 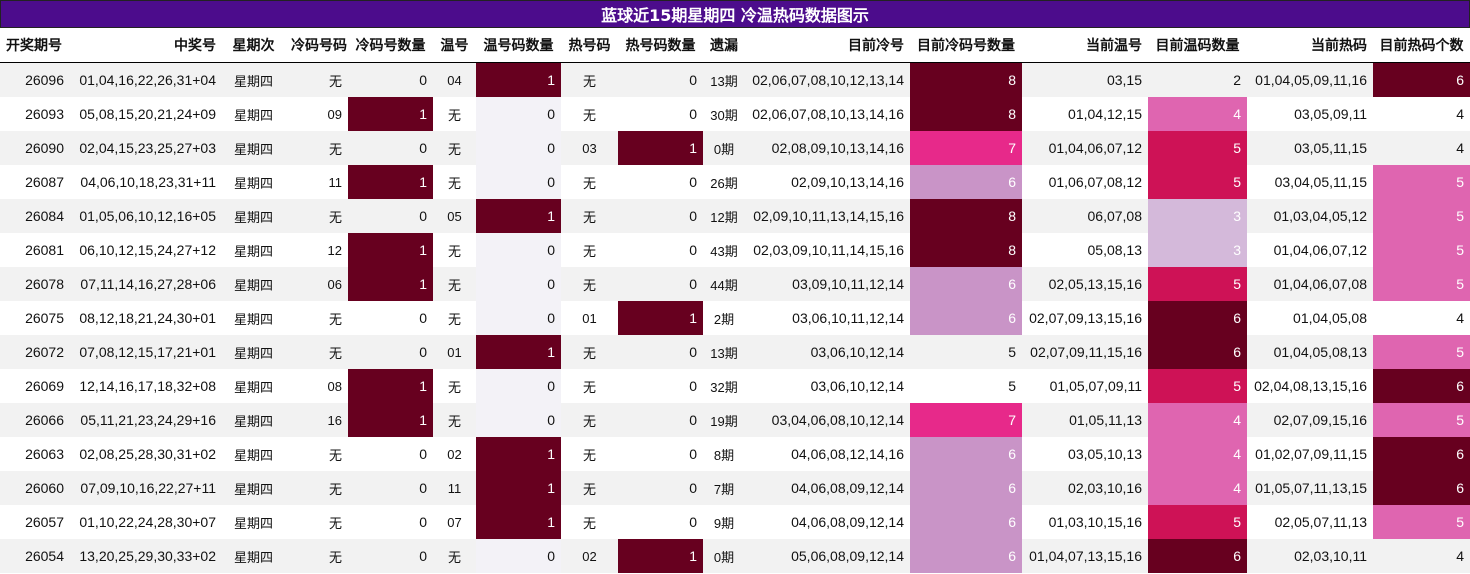 I want to click on cur-cold-cell: 02,09,10,13,14,16, so click(x=827, y=182).